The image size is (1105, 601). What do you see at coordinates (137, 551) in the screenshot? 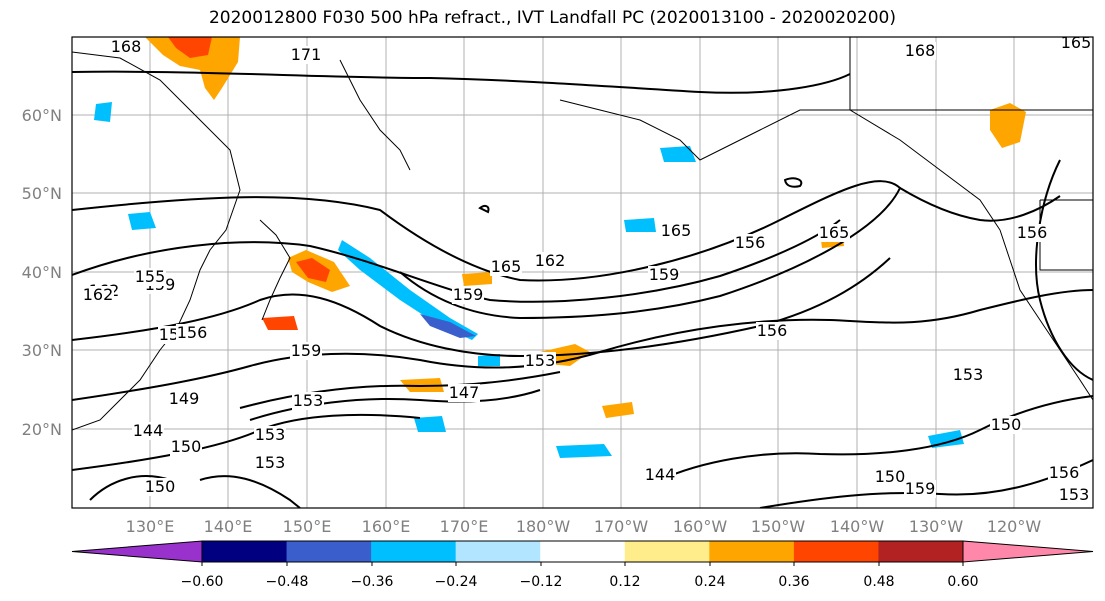
I see `colorbar-extend-low` at bounding box center [137, 551].